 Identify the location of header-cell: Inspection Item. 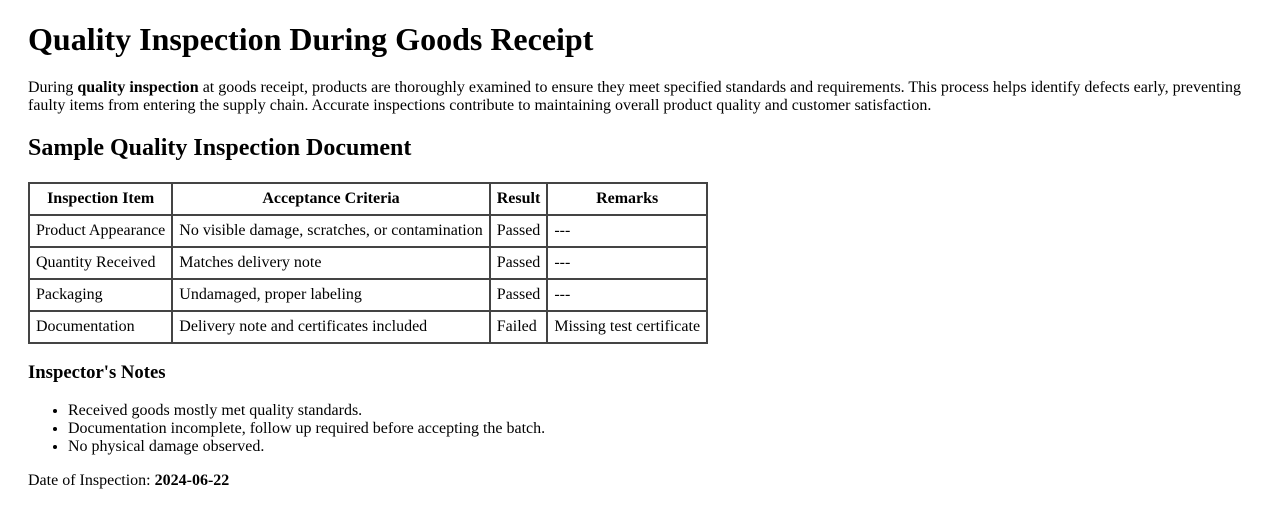
(100, 199).